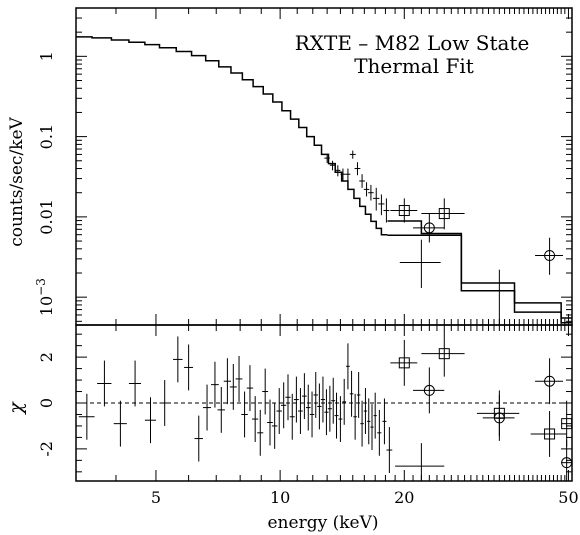 The height and width of the screenshot is (535, 580). Describe the element at coordinates (404, 497) in the screenshot. I see `x-tick-label: 20` at that location.